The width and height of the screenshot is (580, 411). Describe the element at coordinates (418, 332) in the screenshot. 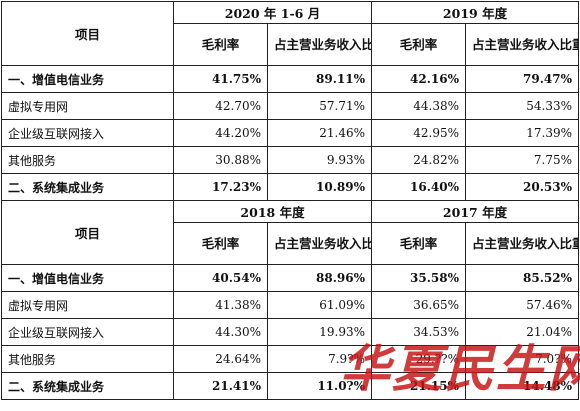

I see `gross-margin-cell: 34.53%` at that location.